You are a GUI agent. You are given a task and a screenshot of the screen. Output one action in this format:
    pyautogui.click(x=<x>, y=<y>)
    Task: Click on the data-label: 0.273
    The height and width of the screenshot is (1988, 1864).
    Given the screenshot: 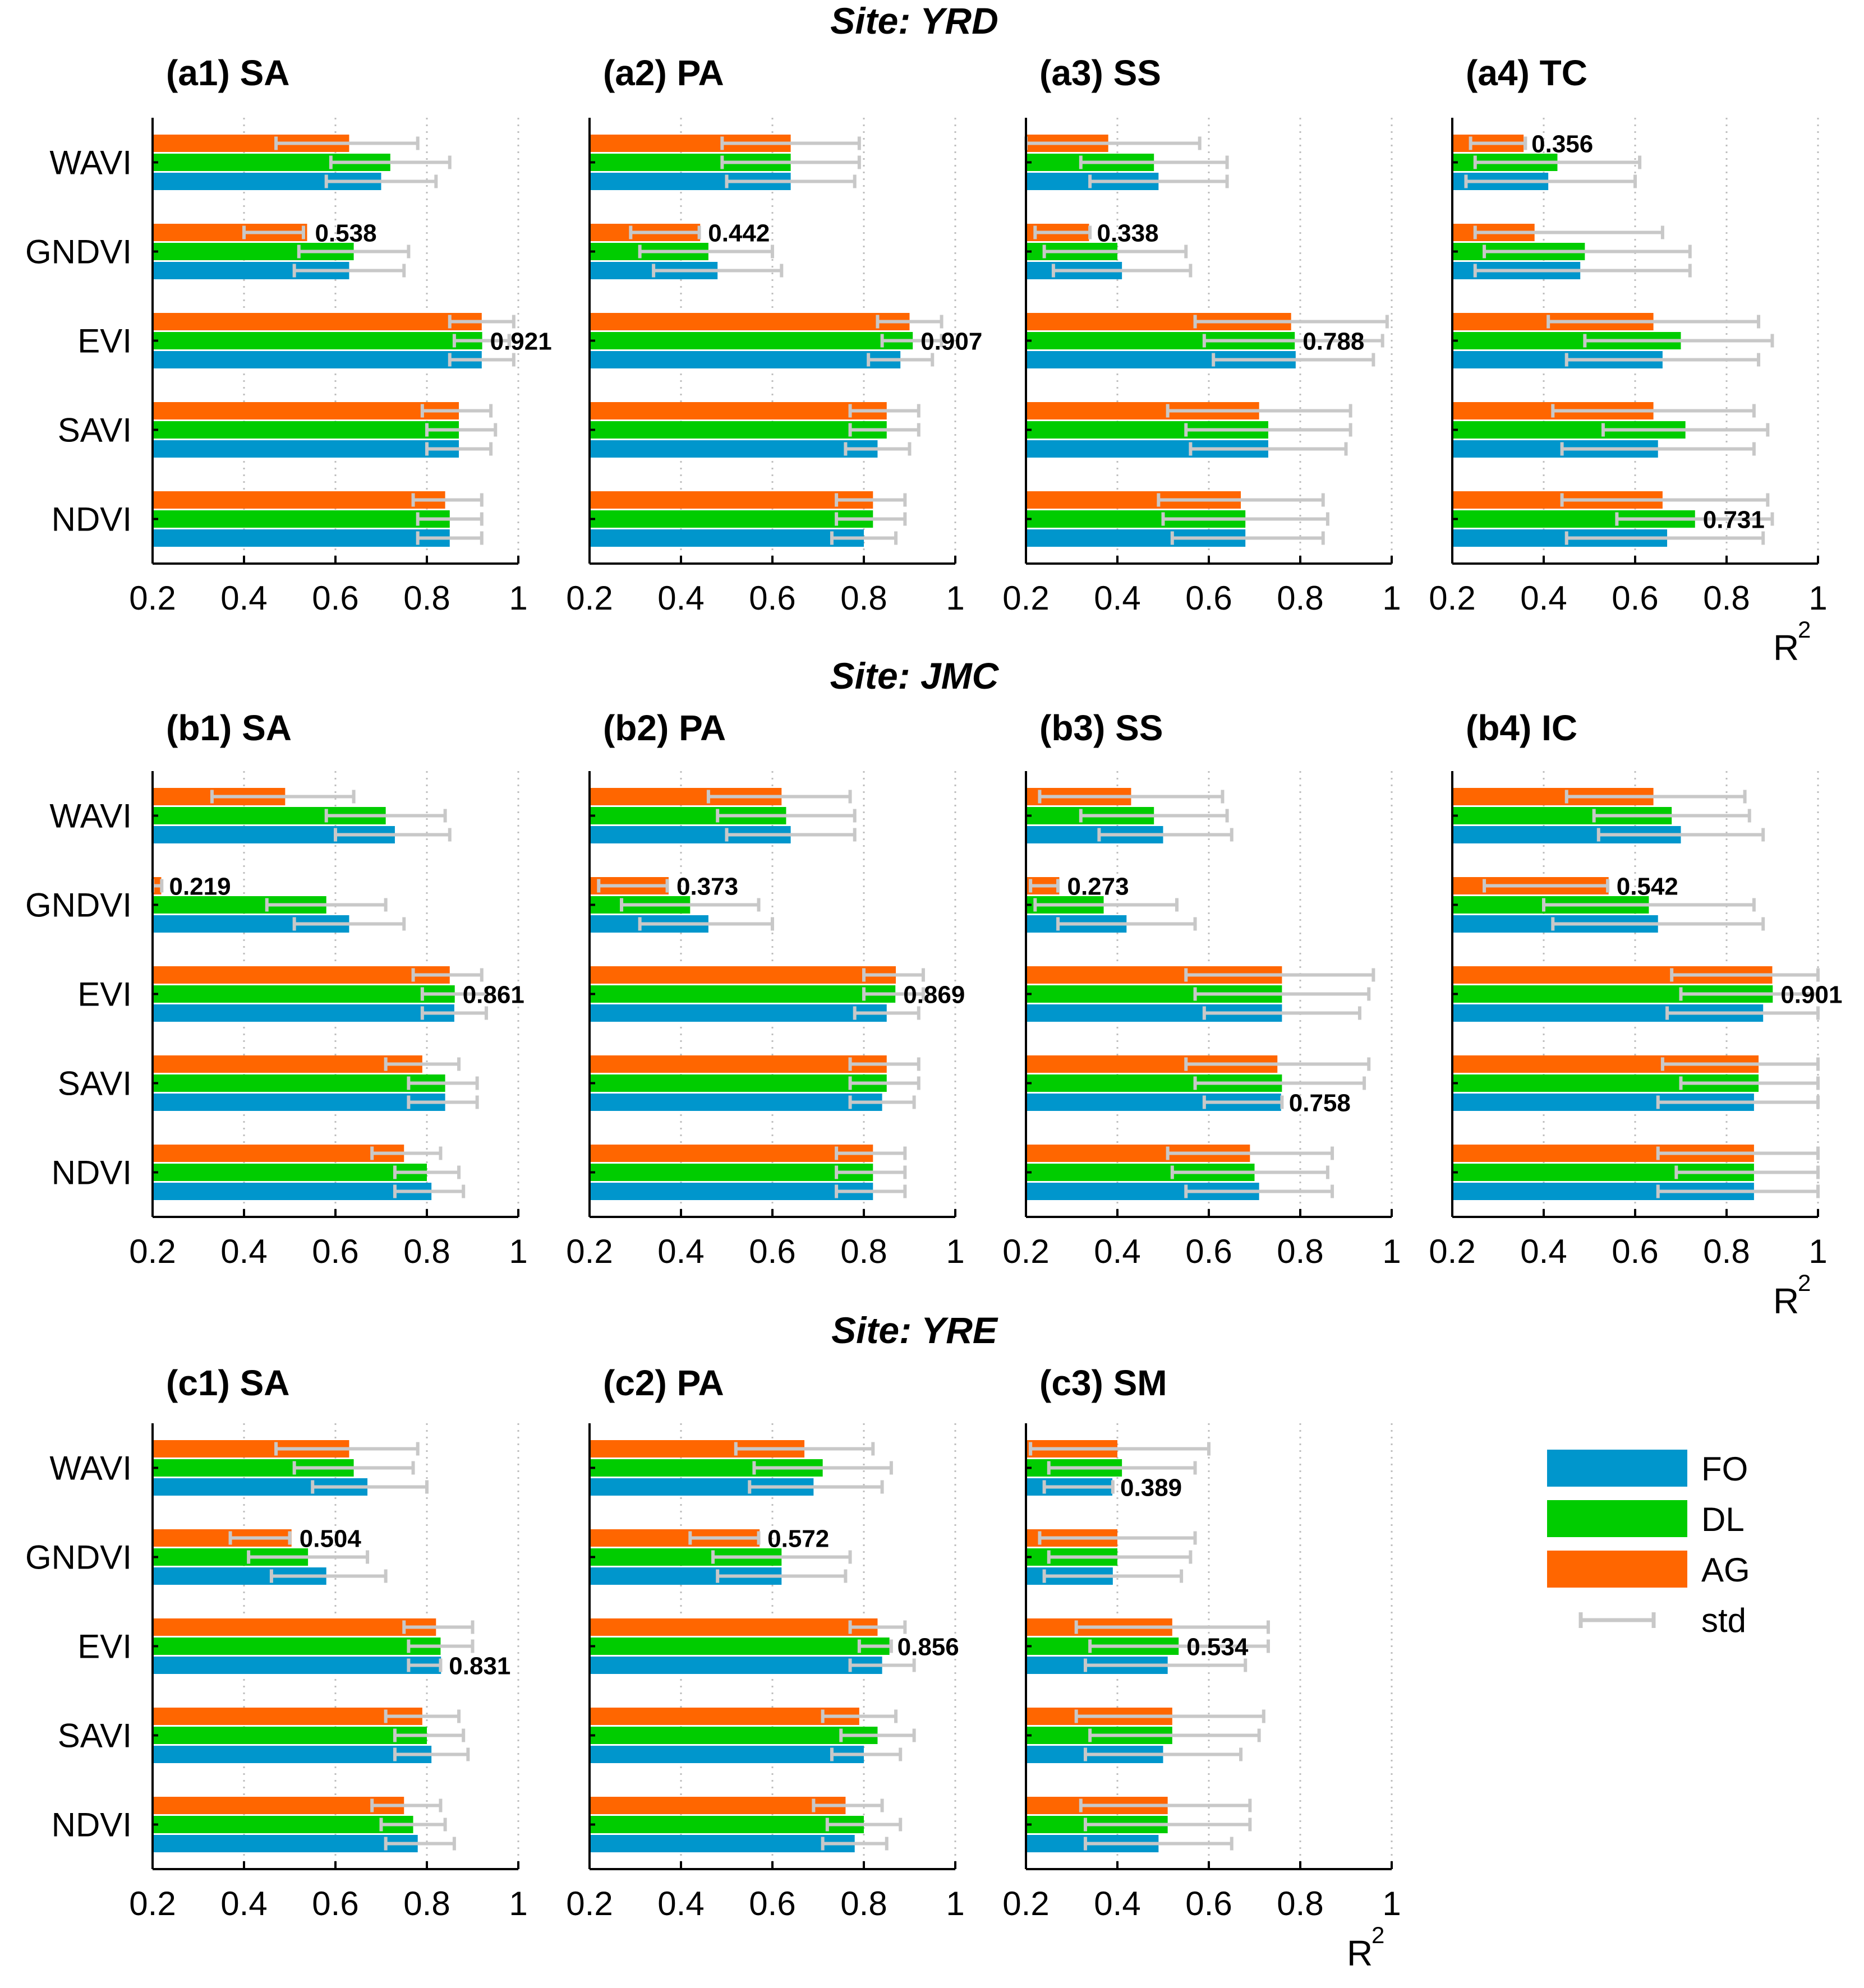 What is the action you would take?
    pyautogui.click(x=1098, y=887)
    